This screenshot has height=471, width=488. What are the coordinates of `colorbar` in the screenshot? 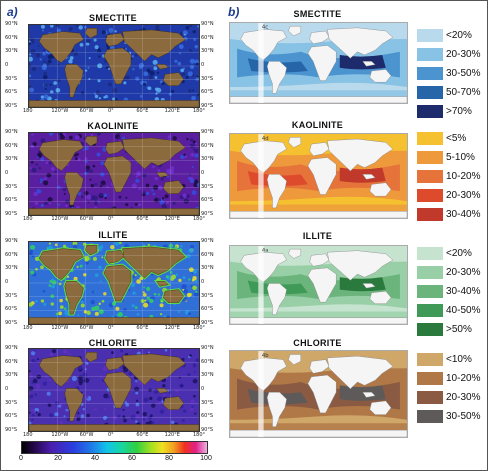 It's located at (114, 447).